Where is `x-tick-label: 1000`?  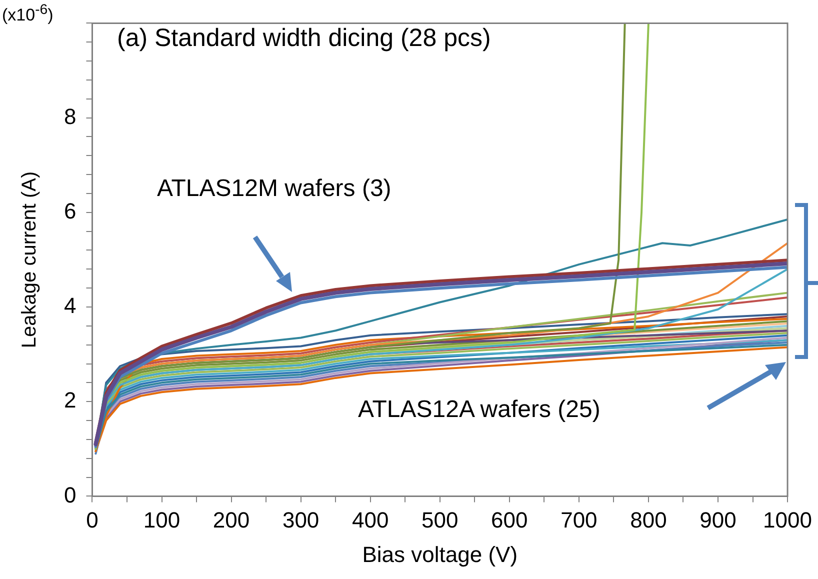 x-tick-label: 1000 is located at coordinates (787, 519).